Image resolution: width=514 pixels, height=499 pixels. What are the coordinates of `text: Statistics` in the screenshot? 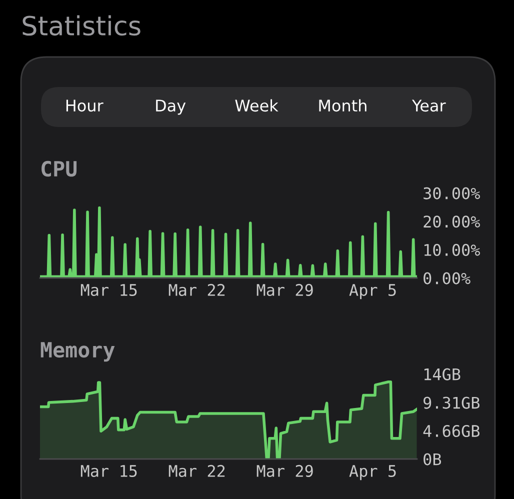 It's located at (81, 25).